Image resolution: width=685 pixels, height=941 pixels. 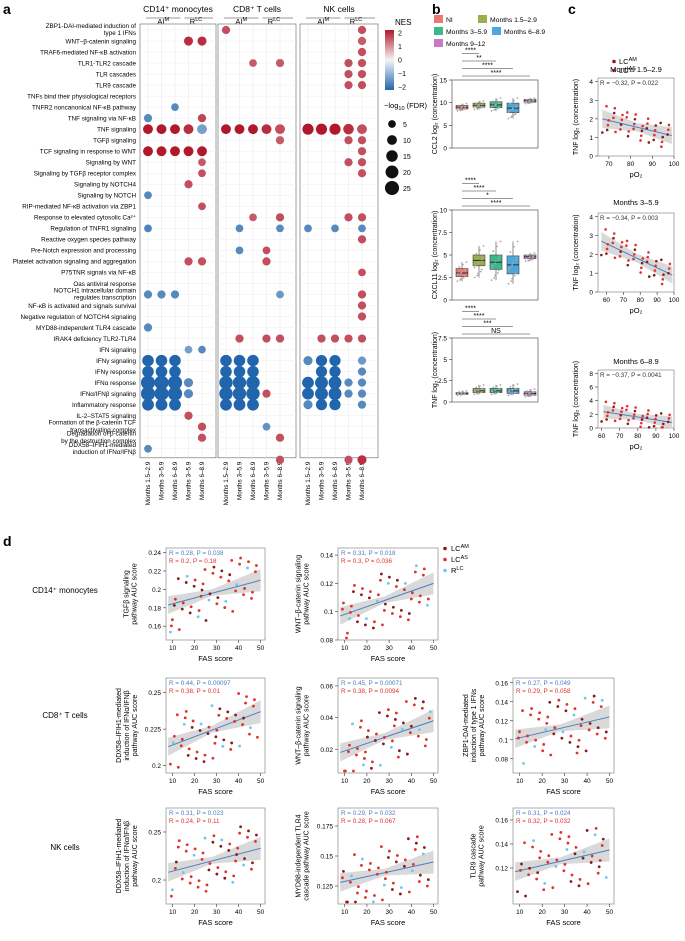 I want to click on panel-label-c: c, so click(x=572, y=9).